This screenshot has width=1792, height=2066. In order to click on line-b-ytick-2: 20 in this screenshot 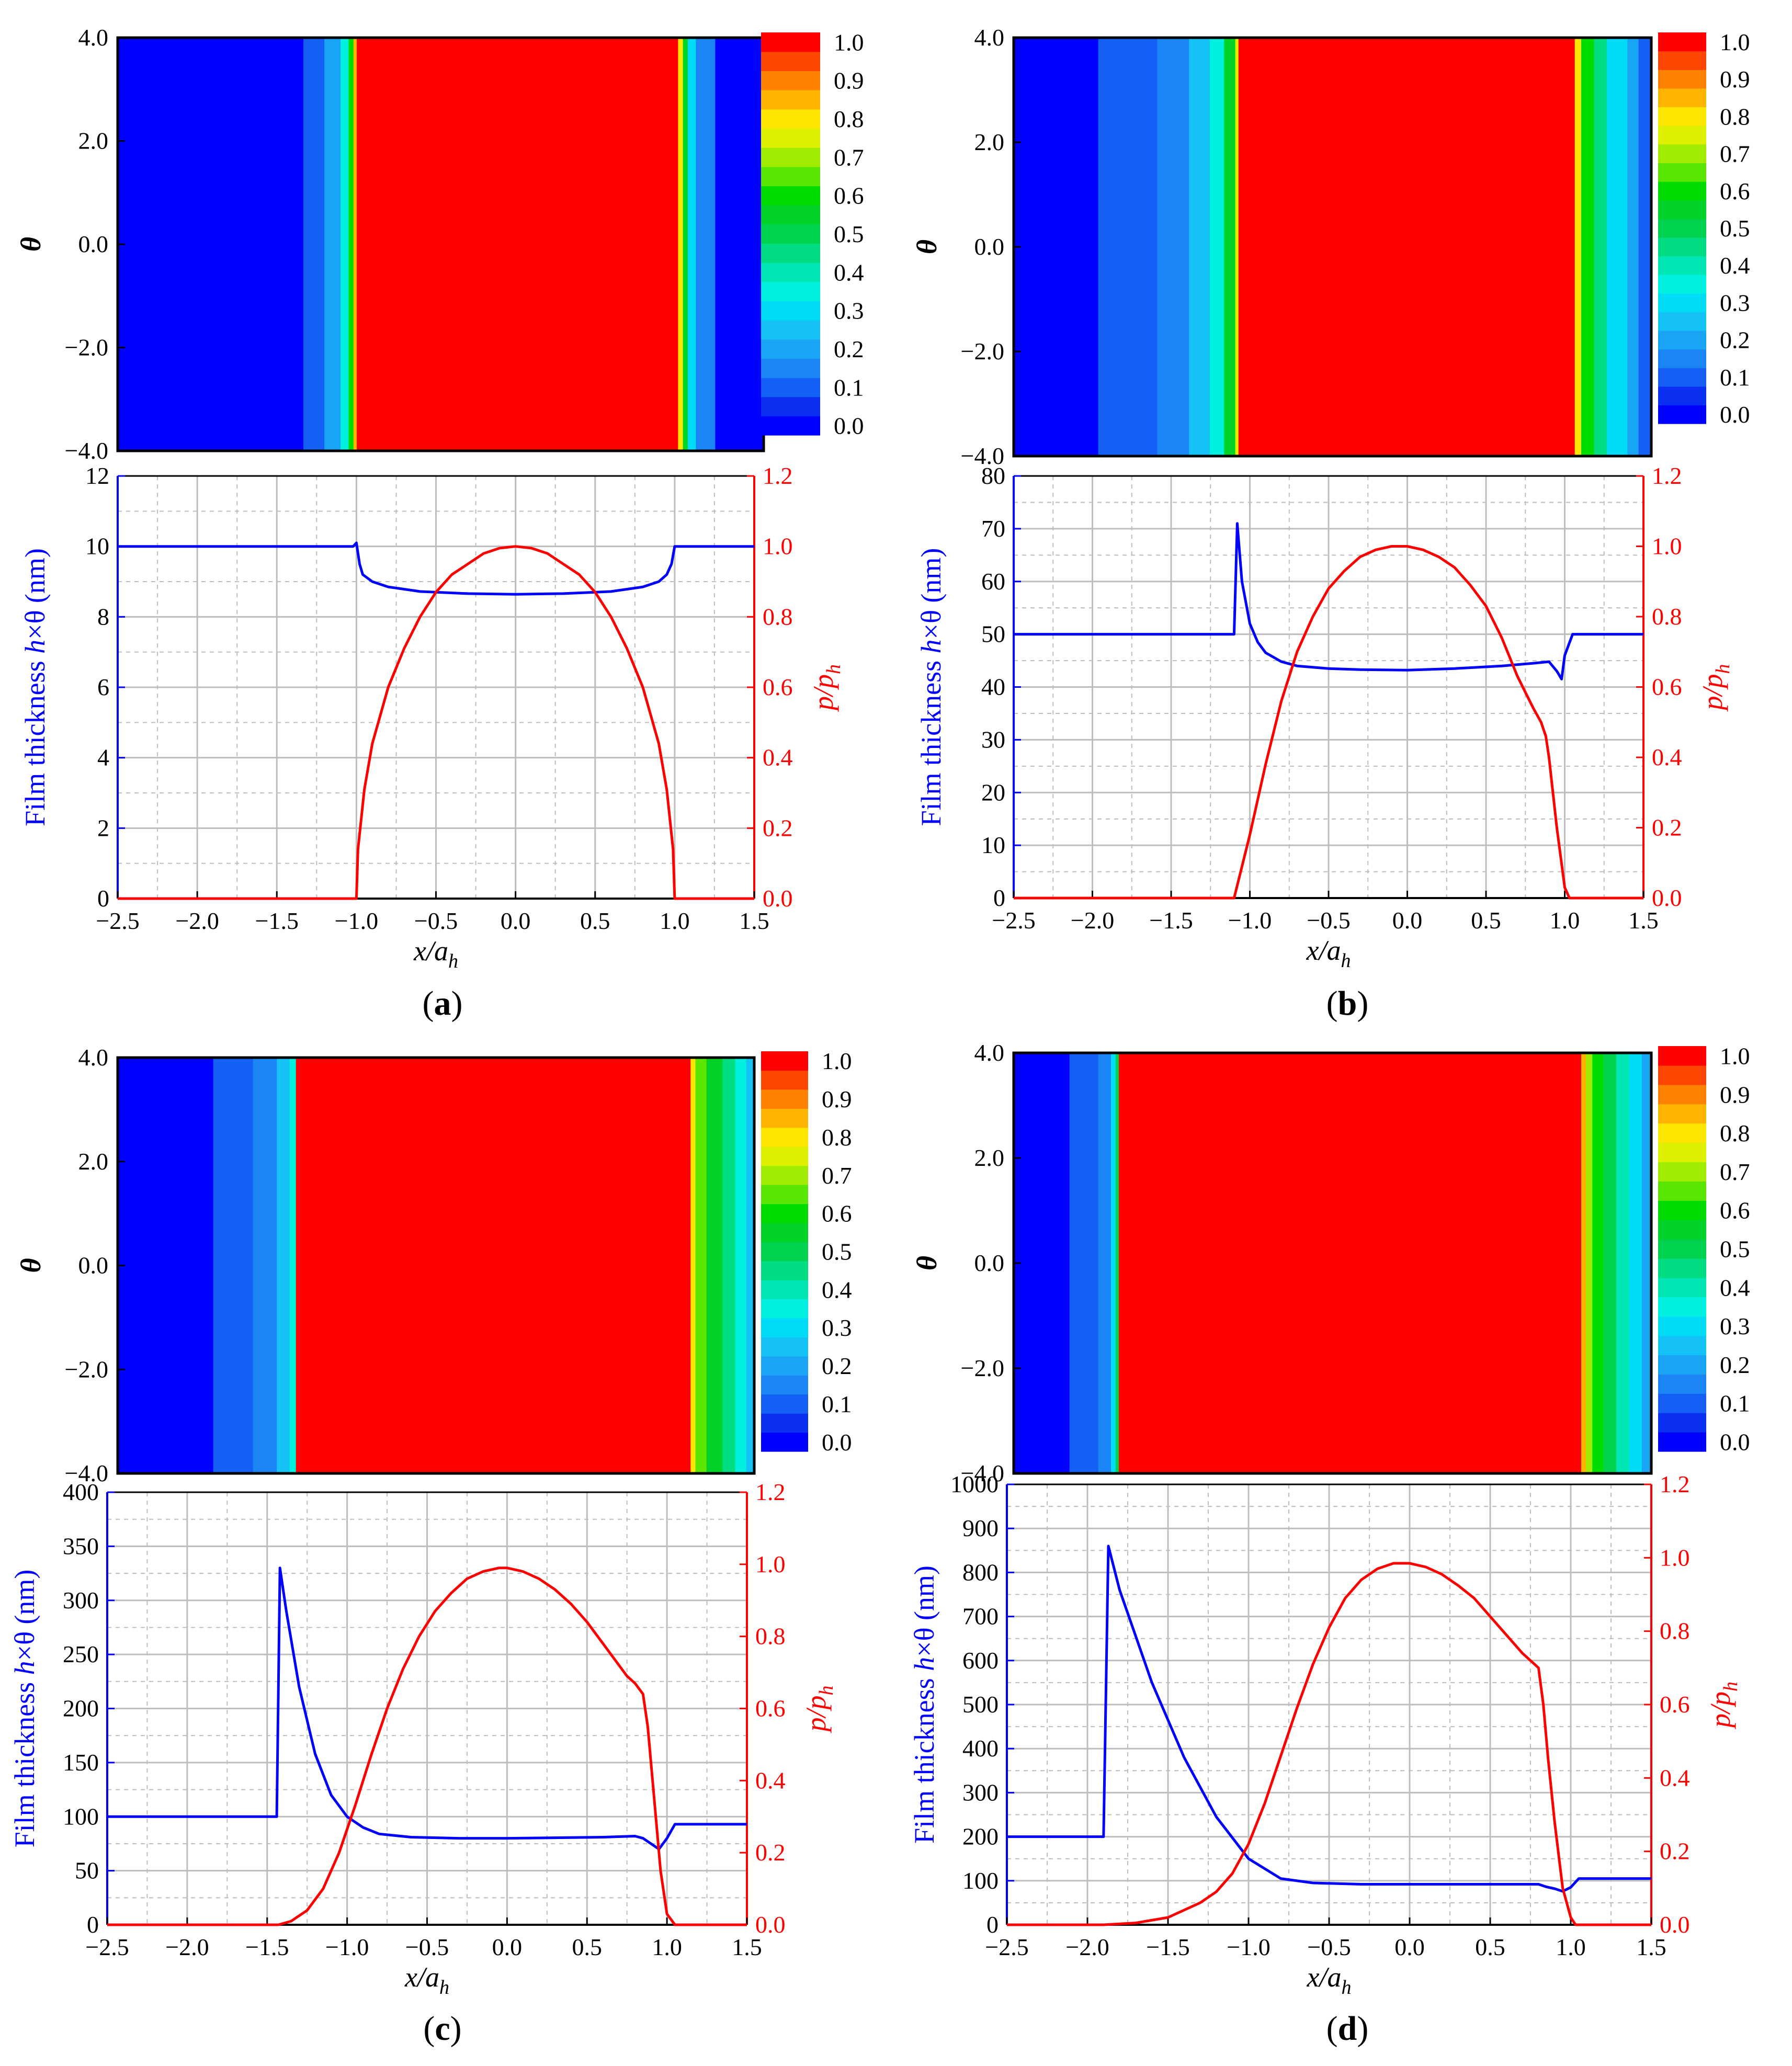, I will do `click(993, 792)`.